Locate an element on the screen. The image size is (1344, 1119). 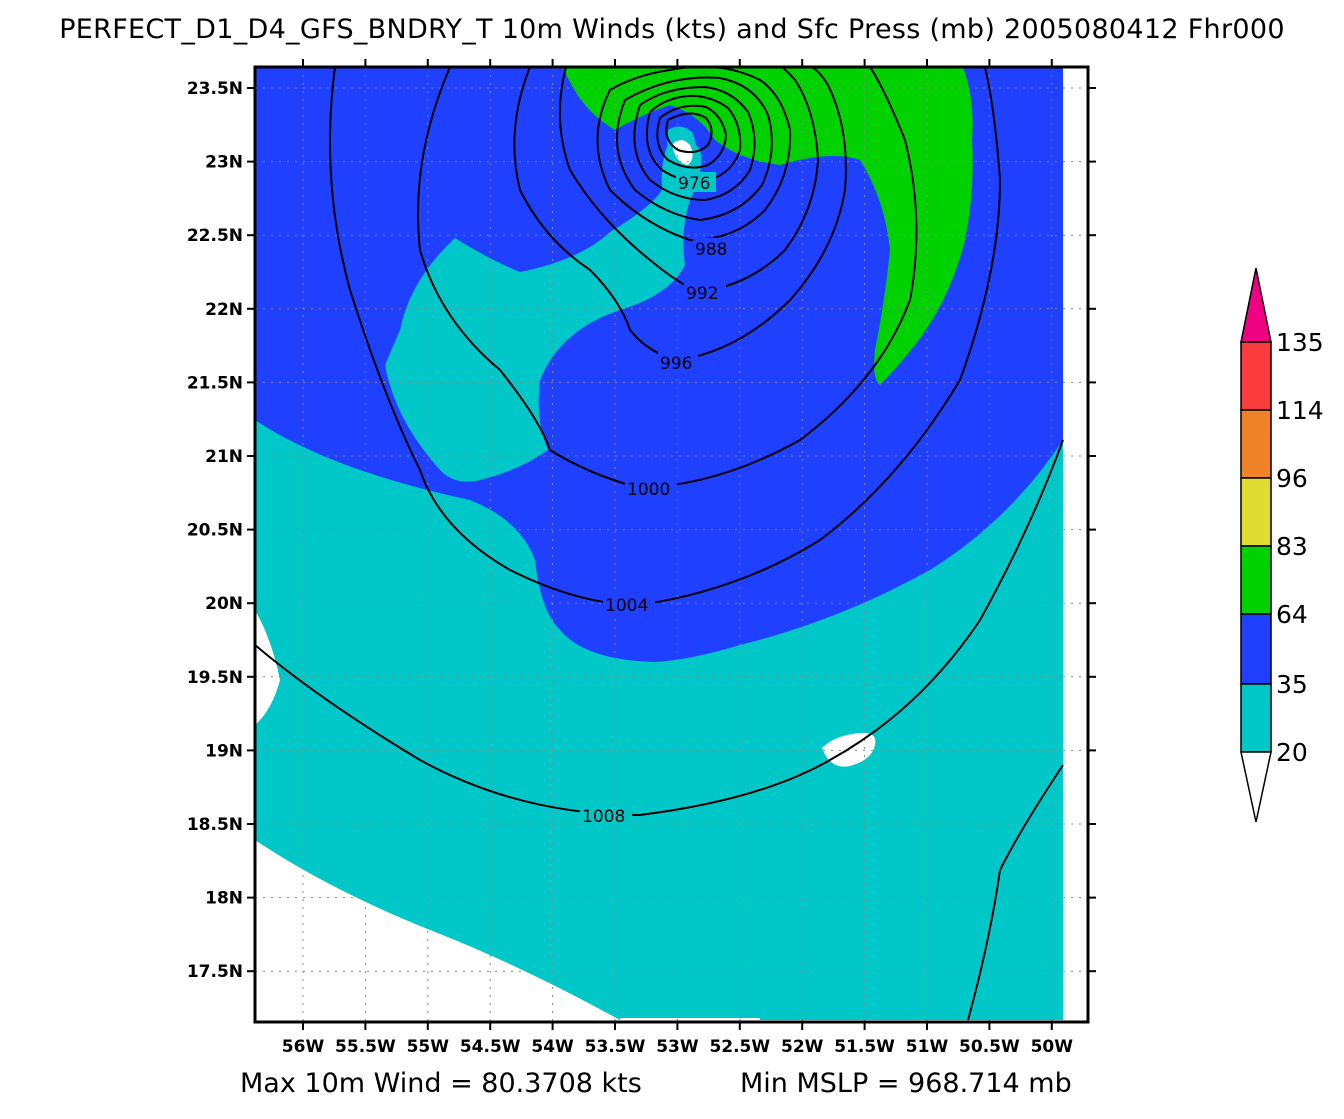
contour-label-992: 992 is located at coordinates (702, 294).